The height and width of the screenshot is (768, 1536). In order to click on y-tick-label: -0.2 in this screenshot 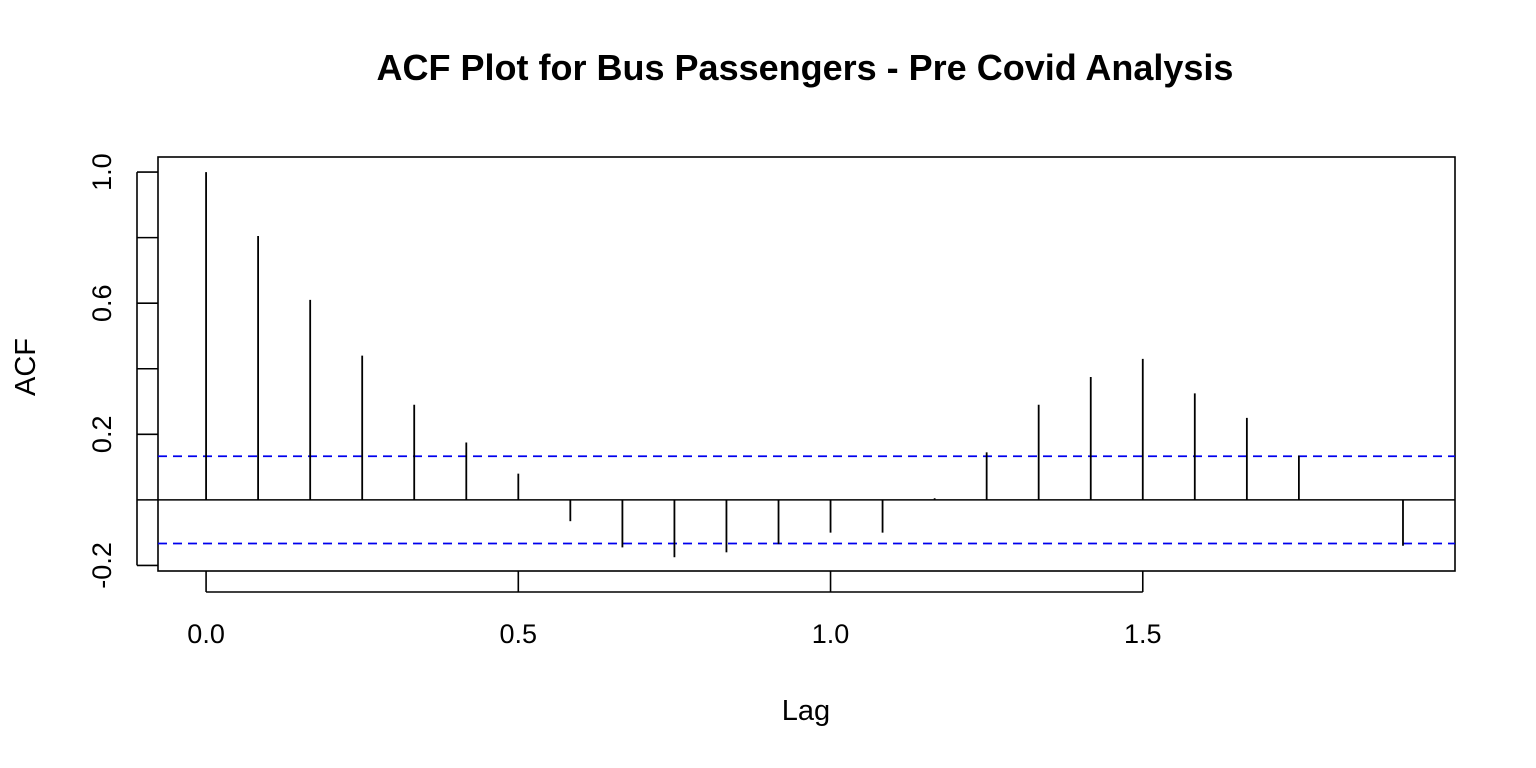, I will do `click(102, 565)`.